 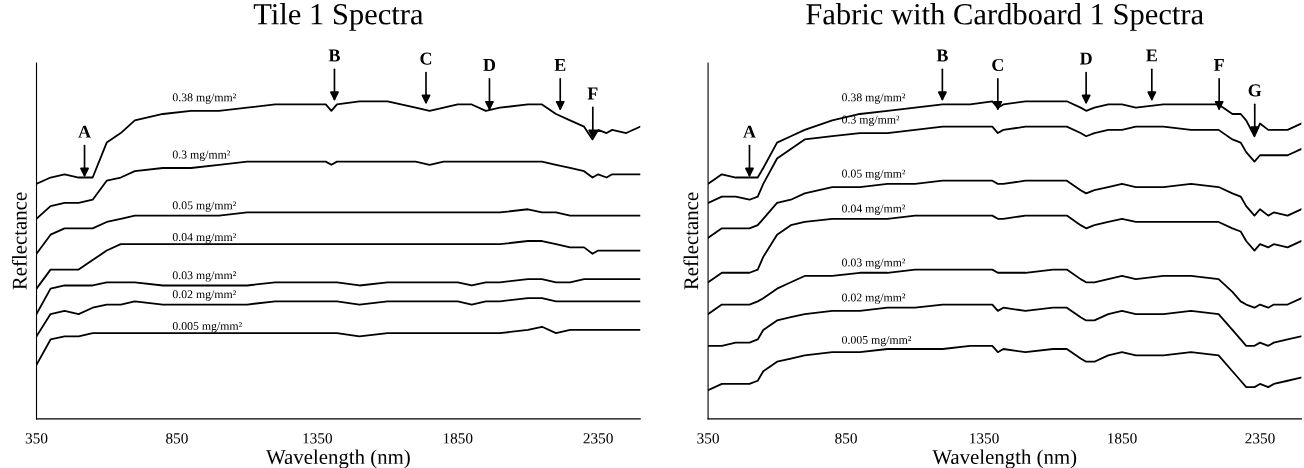 I want to click on chart-title: Fabric with Cardboard 1 Spectra, so click(x=1005, y=17).